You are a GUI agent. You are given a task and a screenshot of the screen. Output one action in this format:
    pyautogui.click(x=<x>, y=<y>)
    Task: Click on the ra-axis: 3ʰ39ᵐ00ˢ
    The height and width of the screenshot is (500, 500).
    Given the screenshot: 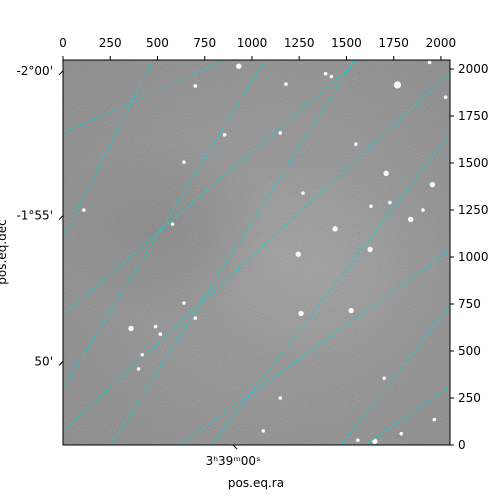 What is the action you would take?
    pyautogui.click(x=233, y=456)
    